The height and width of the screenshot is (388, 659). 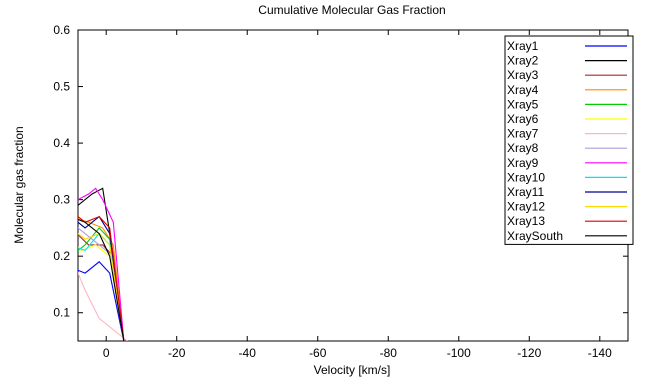 I want to click on series-line-xray7, so click(x=103, y=306).